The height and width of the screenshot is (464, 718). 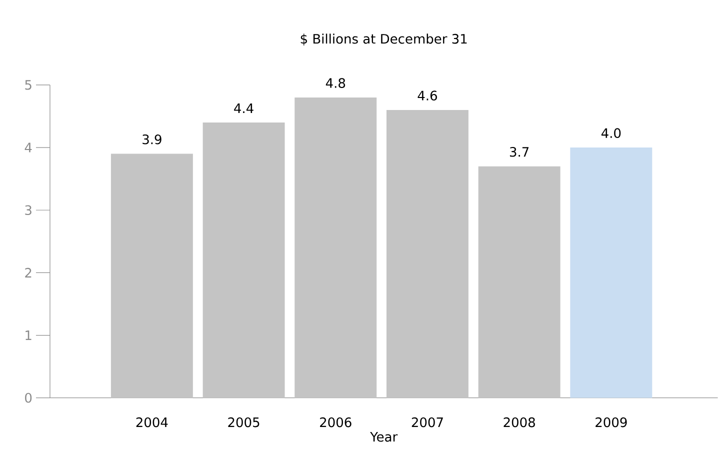 I want to click on y-tick-label: 1, so click(x=29, y=335).